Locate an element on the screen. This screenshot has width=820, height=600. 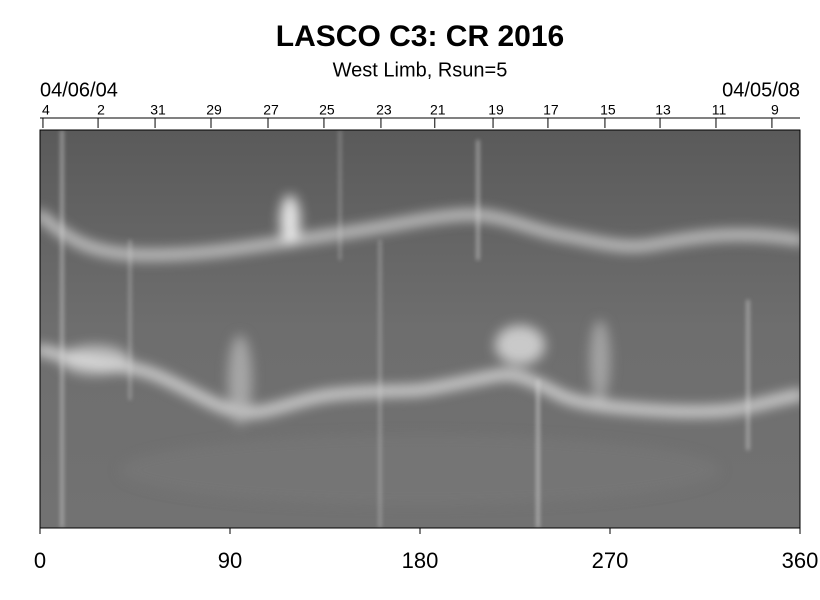
x-tick-label: 0 is located at coordinates (40, 560).